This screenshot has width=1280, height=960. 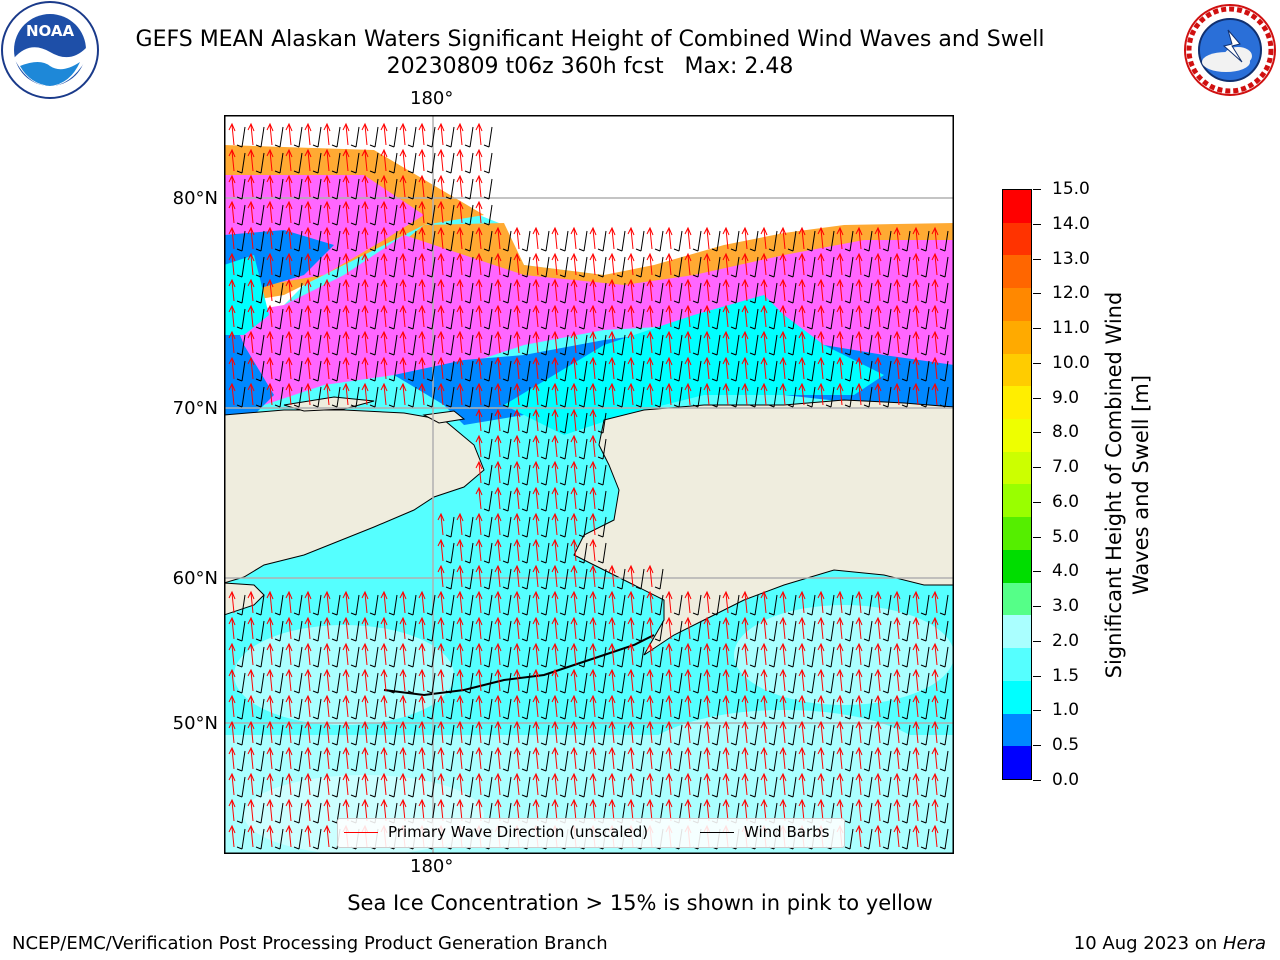 I want to click on colorbar-tick-label: 1.0, so click(x=1066, y=710).